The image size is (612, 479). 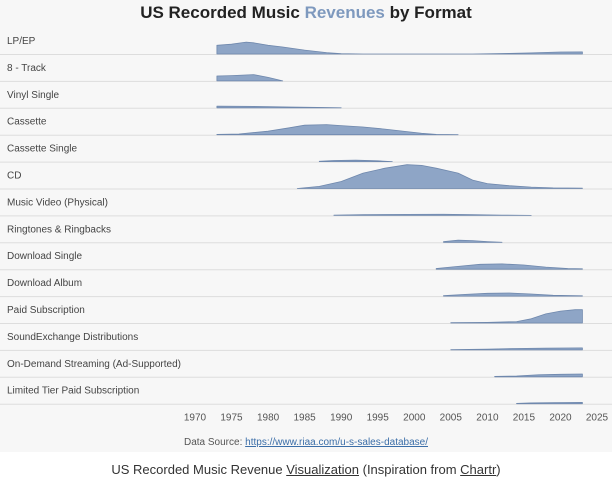 What do you see at coordinates (337, 130) in the screenshot?
I see `area-cassette` at bounding box center [337, 130].